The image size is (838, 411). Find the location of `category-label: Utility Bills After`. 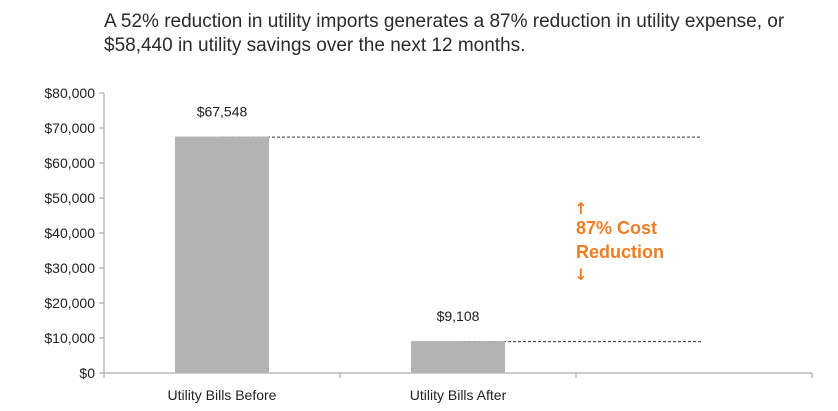

category-label: Utility Bills After is located at coordinates (458, 395).